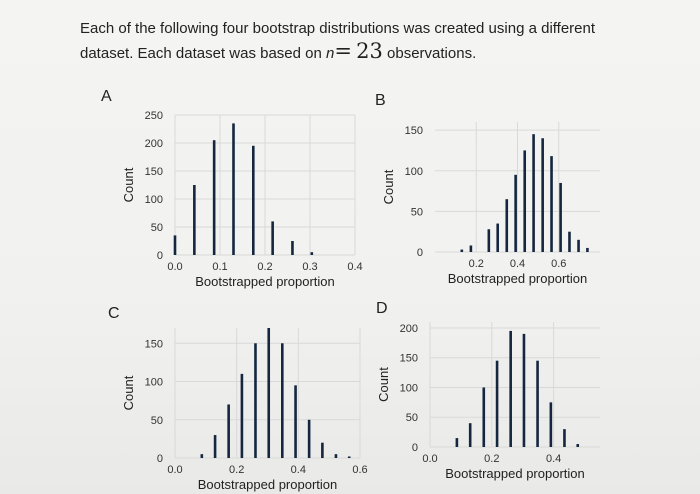  Describe the element at coordinates (154, 200) in the screenshot. I see `chart-a-ytick-label: 100` at that location.